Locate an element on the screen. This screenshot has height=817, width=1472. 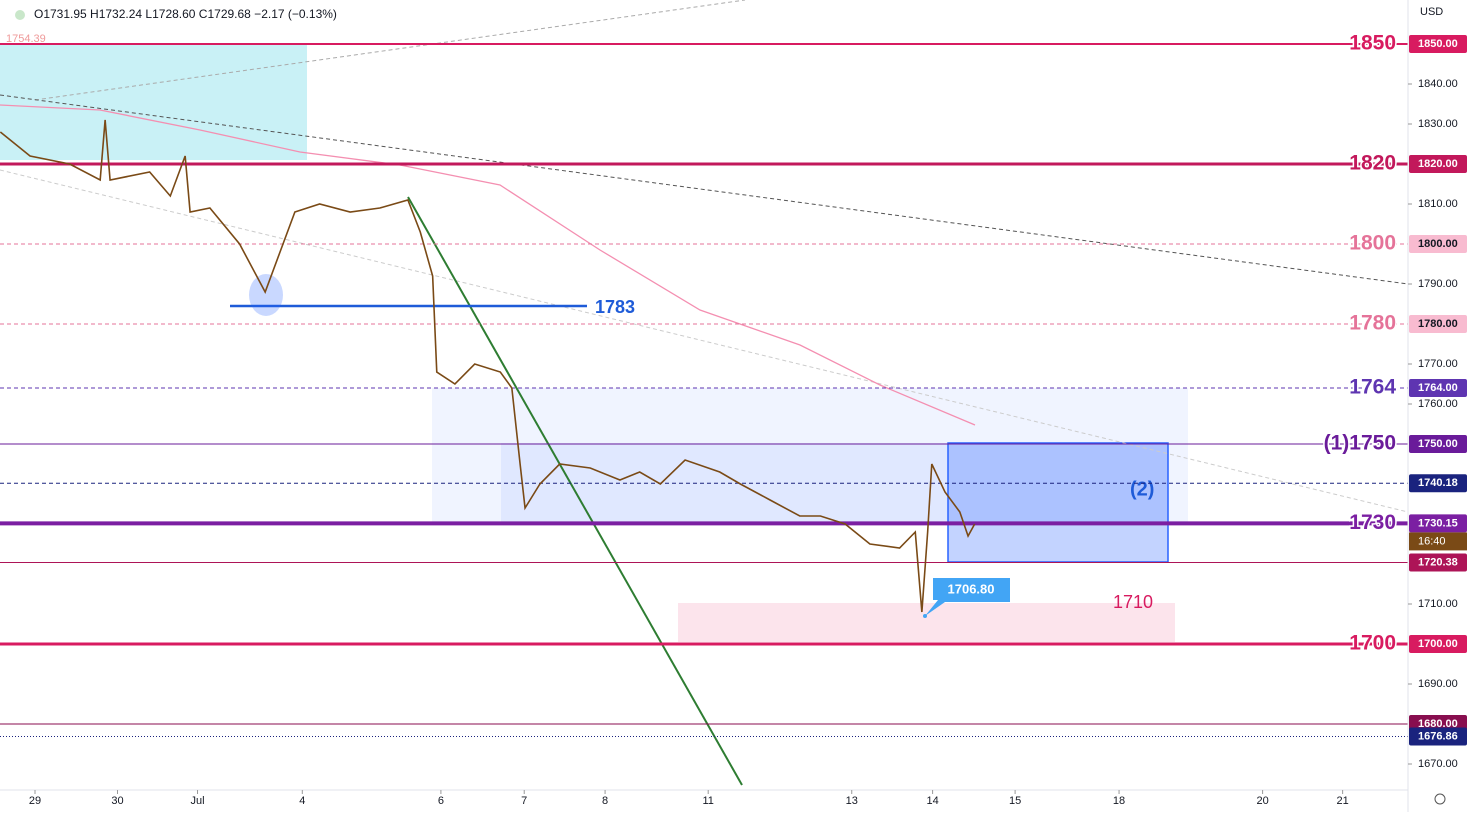
level-label: 1820 is located at coordinates (1372, 163).